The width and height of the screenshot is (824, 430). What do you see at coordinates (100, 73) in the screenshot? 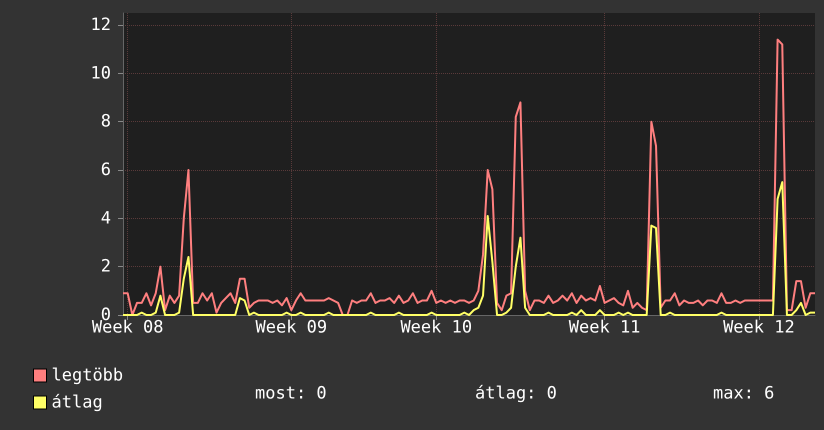
I see `y-tick-label: 10` at bounding box center [100, 73].